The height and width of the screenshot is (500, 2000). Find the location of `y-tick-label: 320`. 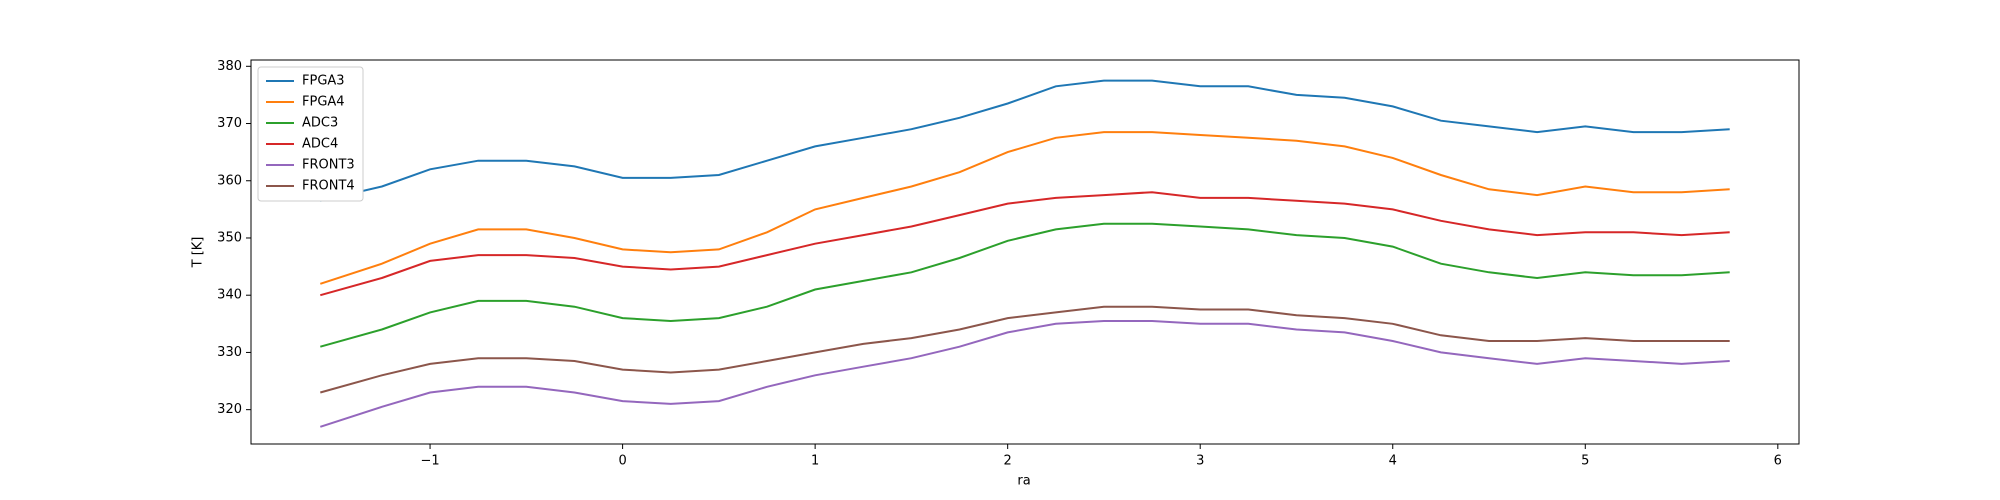

y-tick-label: 320 is located at coordinates (229, 409).